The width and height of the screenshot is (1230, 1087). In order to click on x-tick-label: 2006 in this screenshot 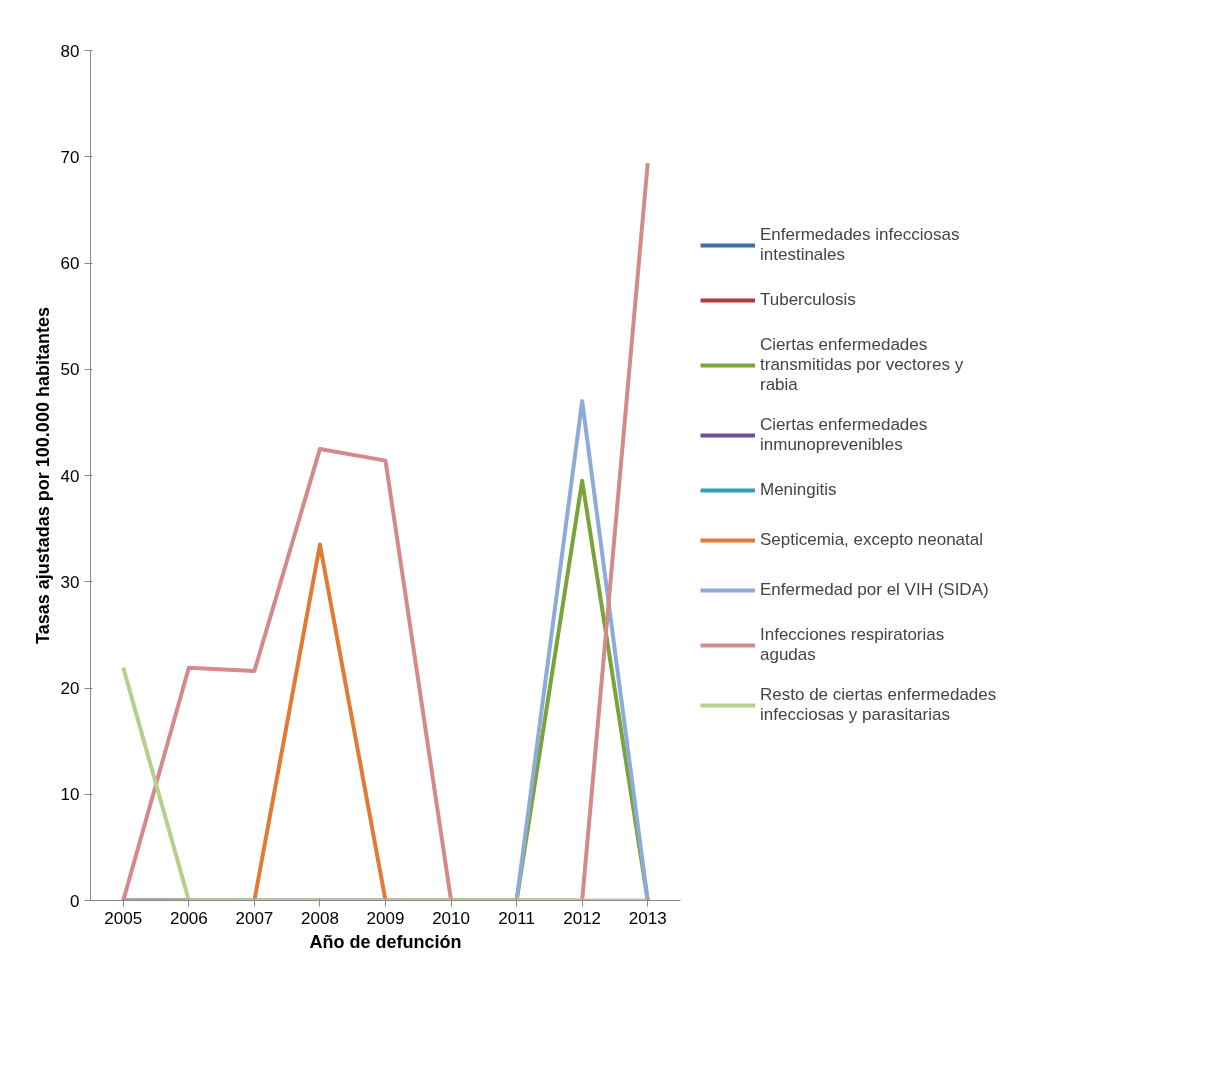, I will do `click(188, 918)`.